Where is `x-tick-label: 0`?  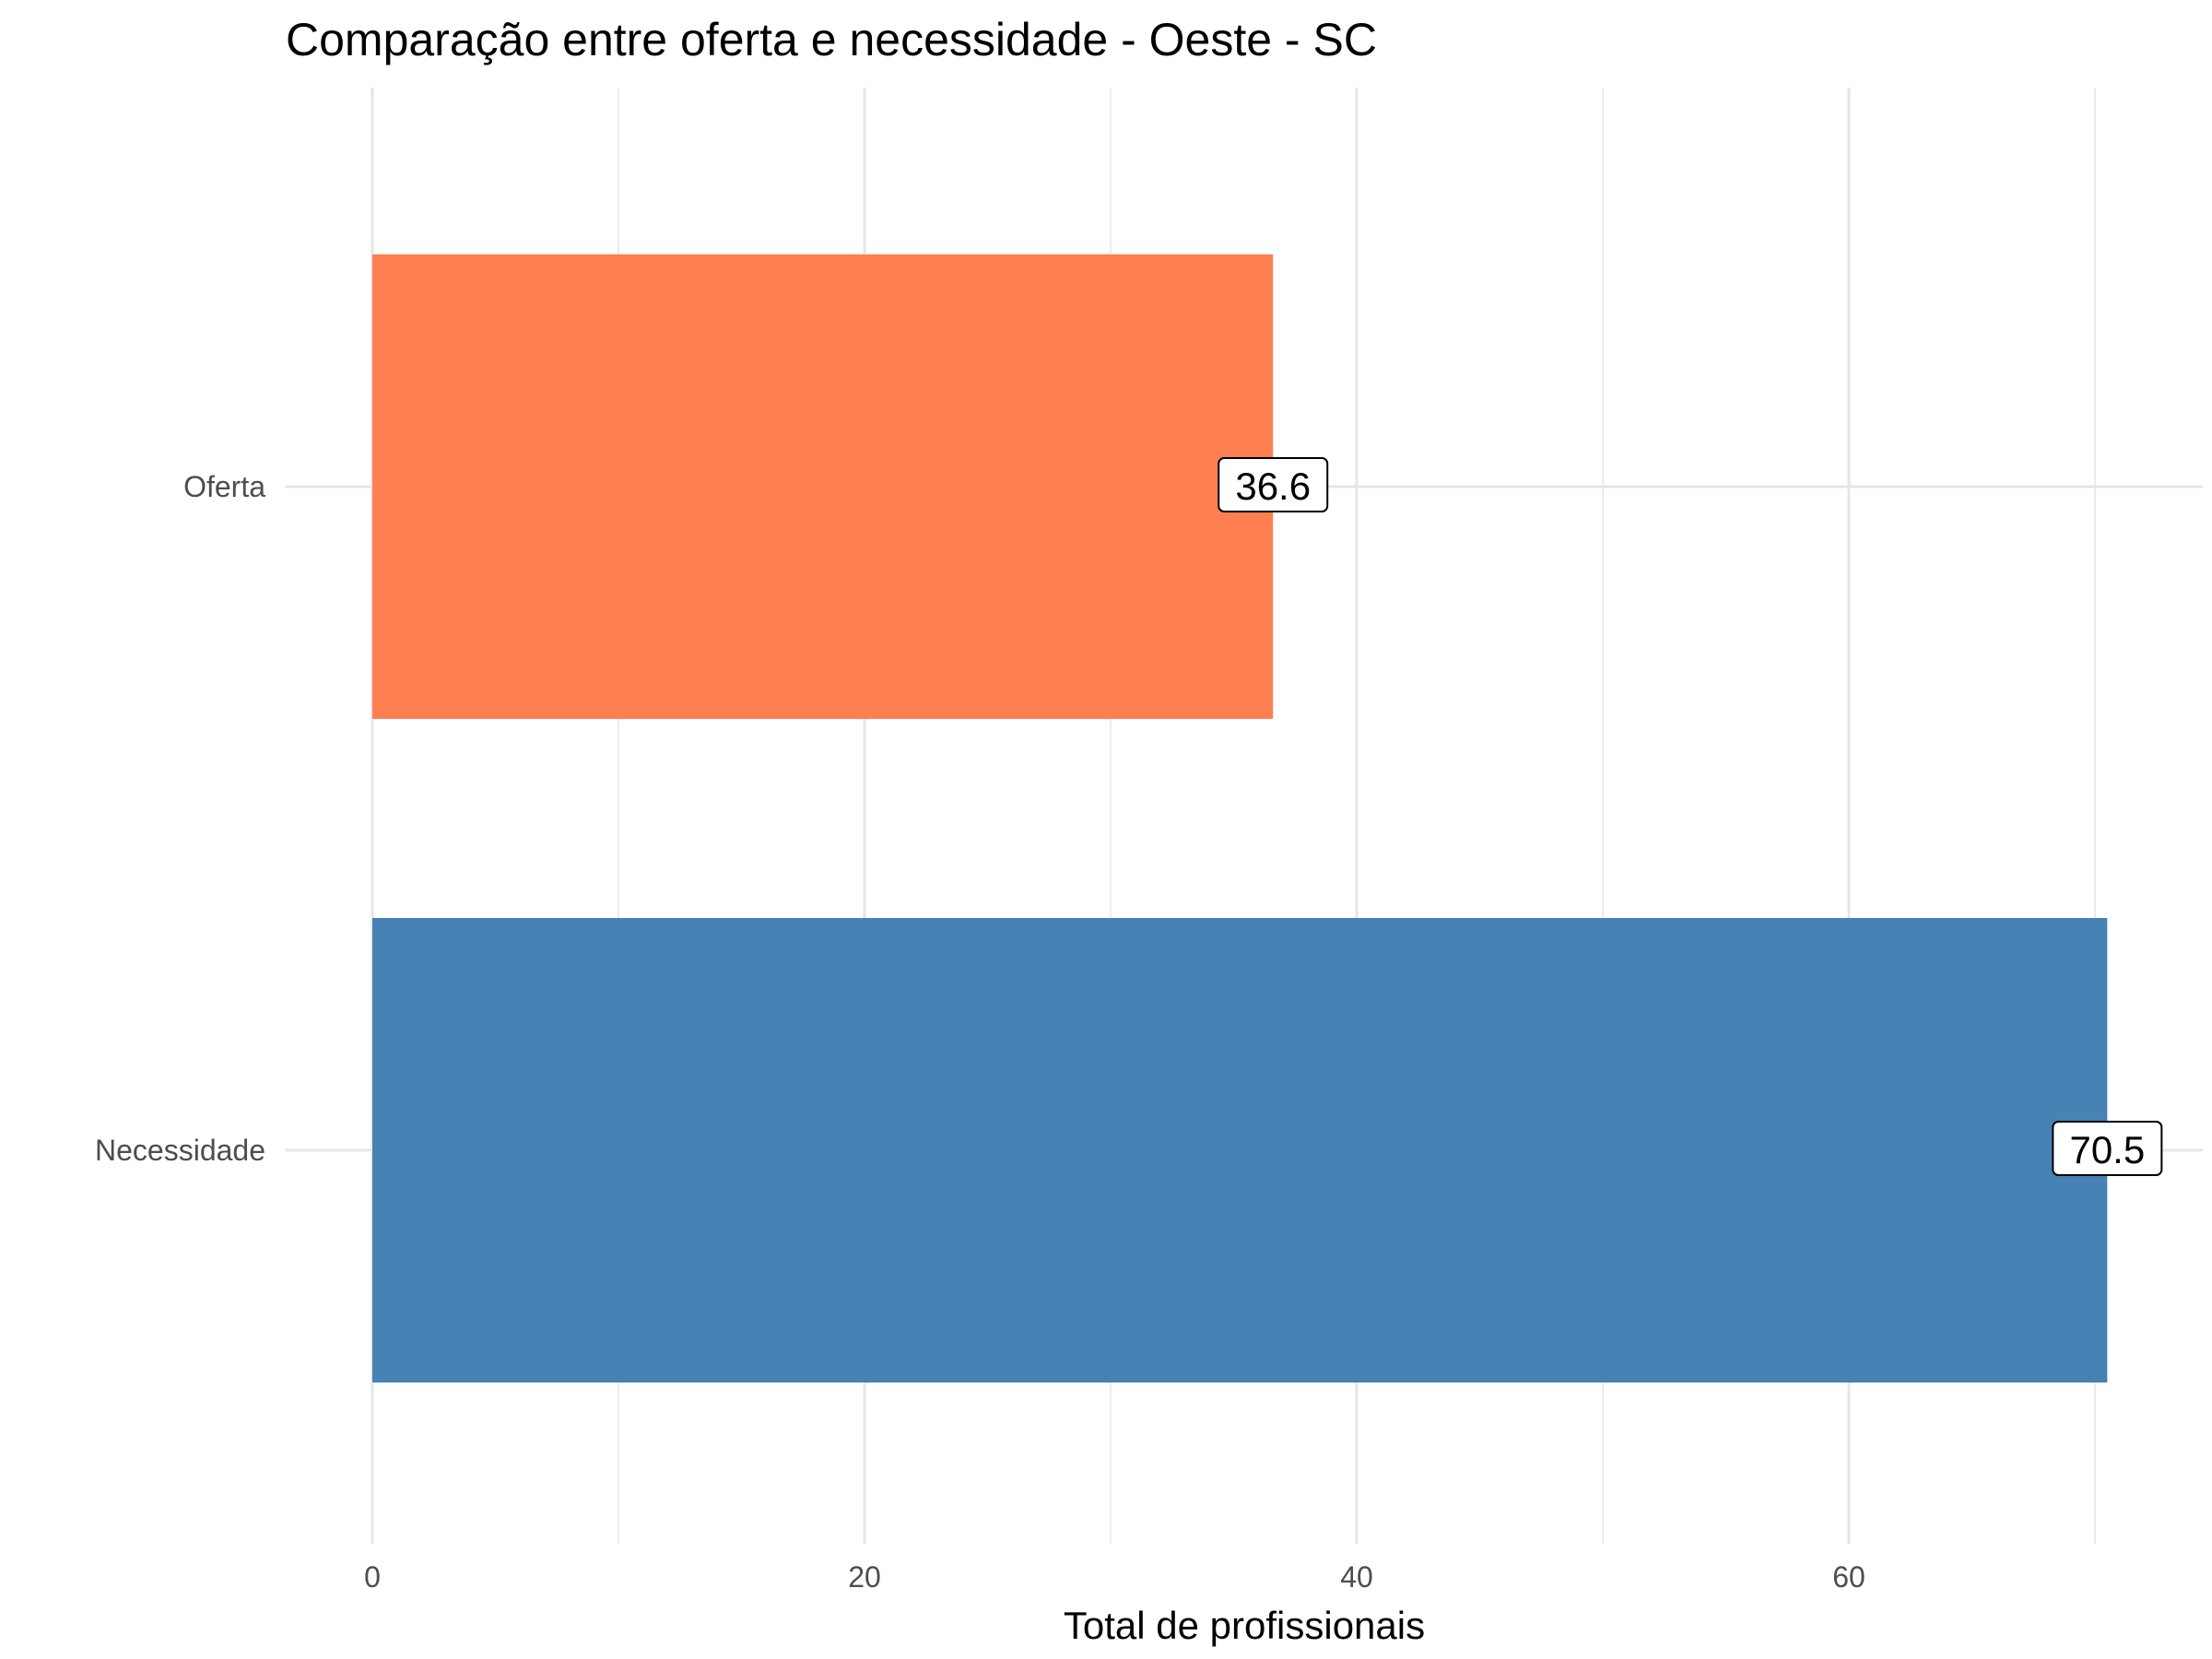 x-tick-label: 0 is located at coordinates (372, 1577).